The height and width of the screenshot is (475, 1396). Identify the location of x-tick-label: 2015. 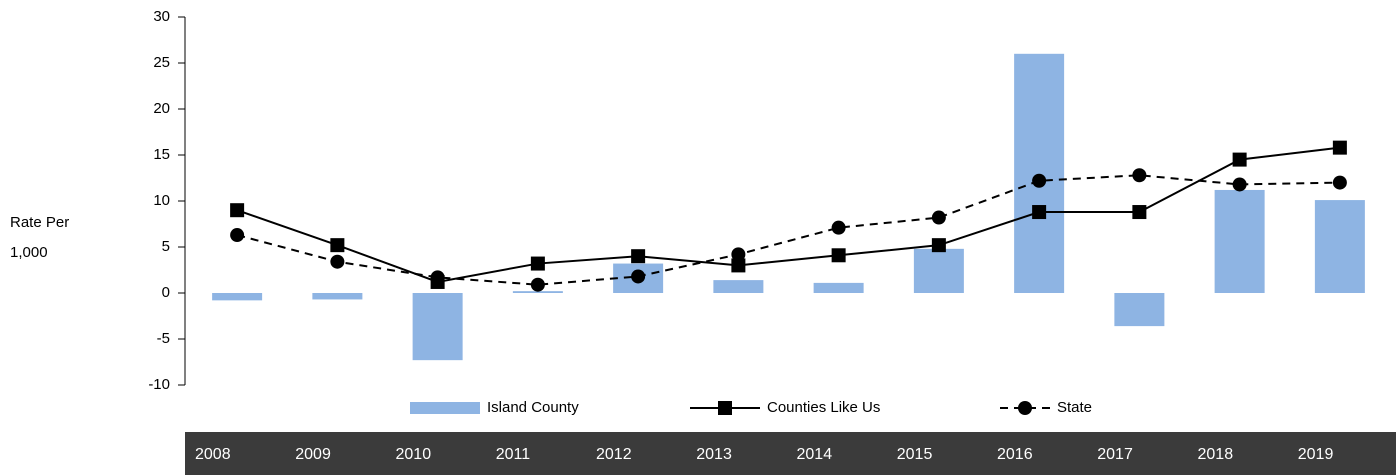
(915, 454).